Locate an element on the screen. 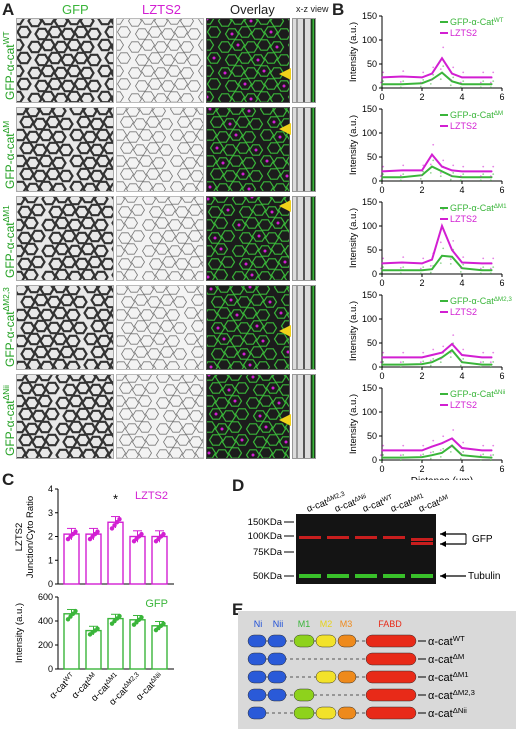 The image size is (520, 733). construct-row-3: α-catΔM2,3 is located at coordinates (361, 695).